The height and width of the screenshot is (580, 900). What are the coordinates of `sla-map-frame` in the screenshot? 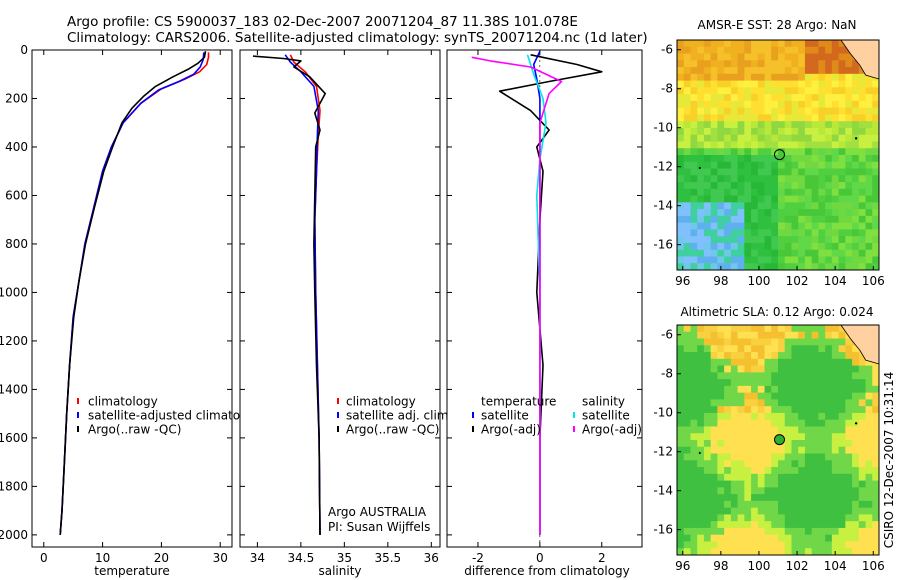 It's located at (778, 440).